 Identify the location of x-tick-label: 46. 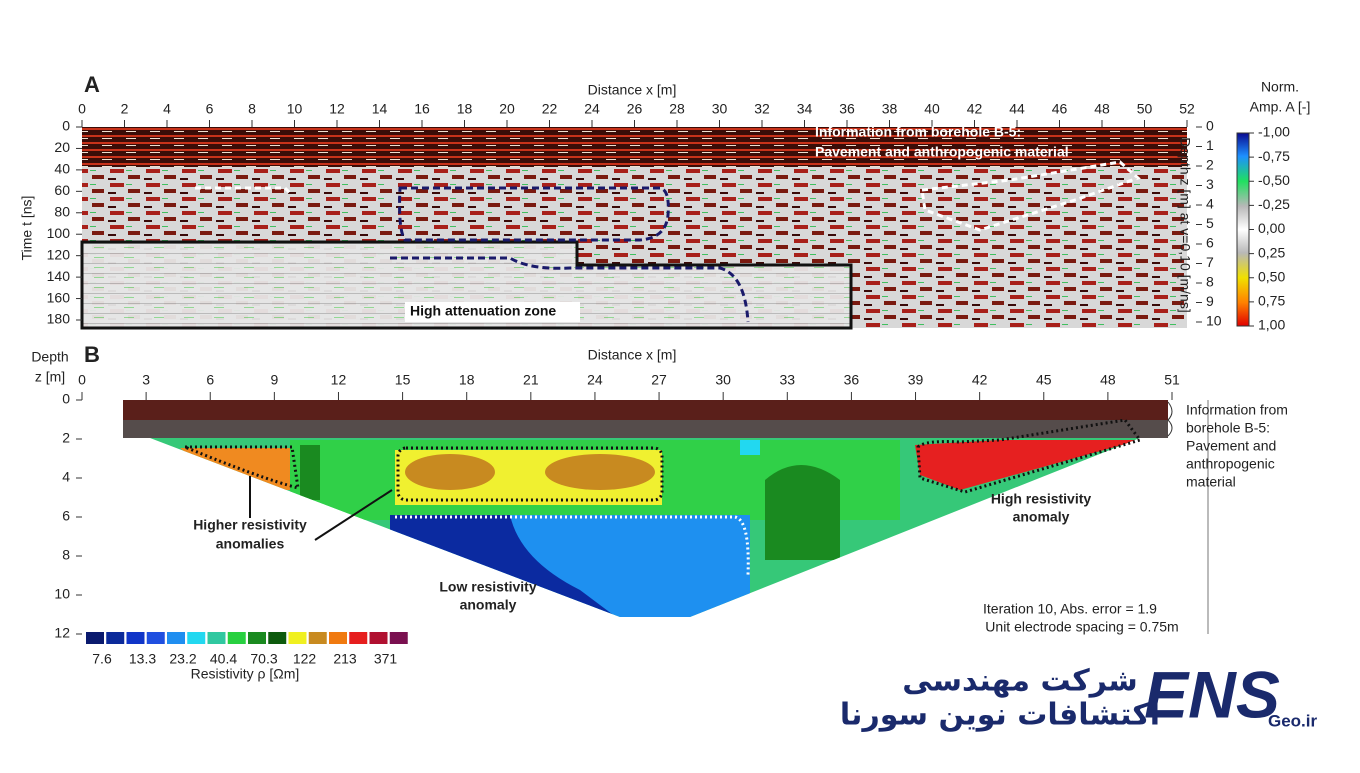
(1060, 109).